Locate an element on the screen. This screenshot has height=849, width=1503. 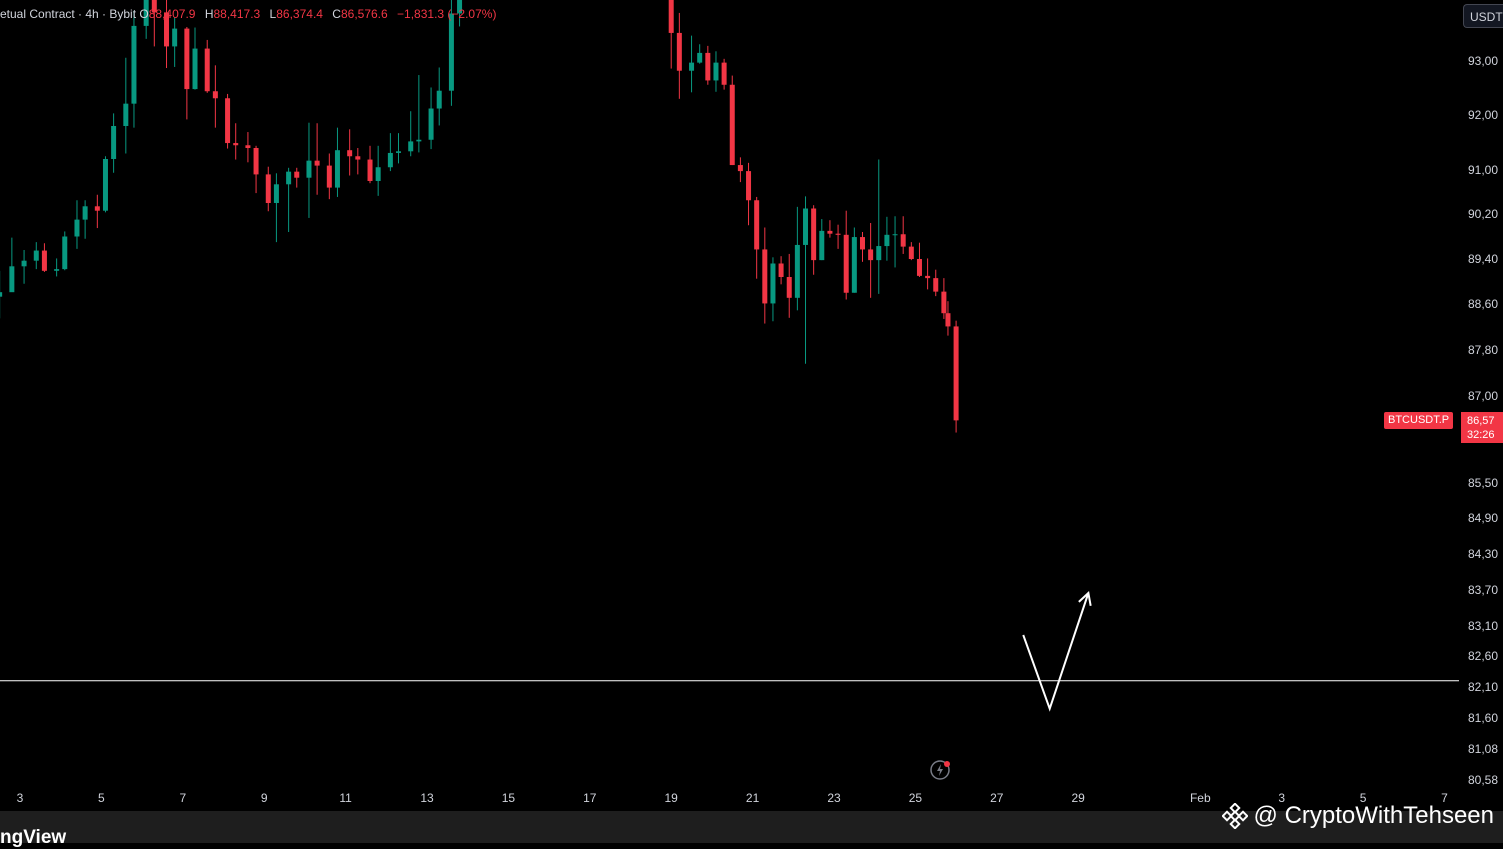
lightning-icon is located at coordinates (940, 770).